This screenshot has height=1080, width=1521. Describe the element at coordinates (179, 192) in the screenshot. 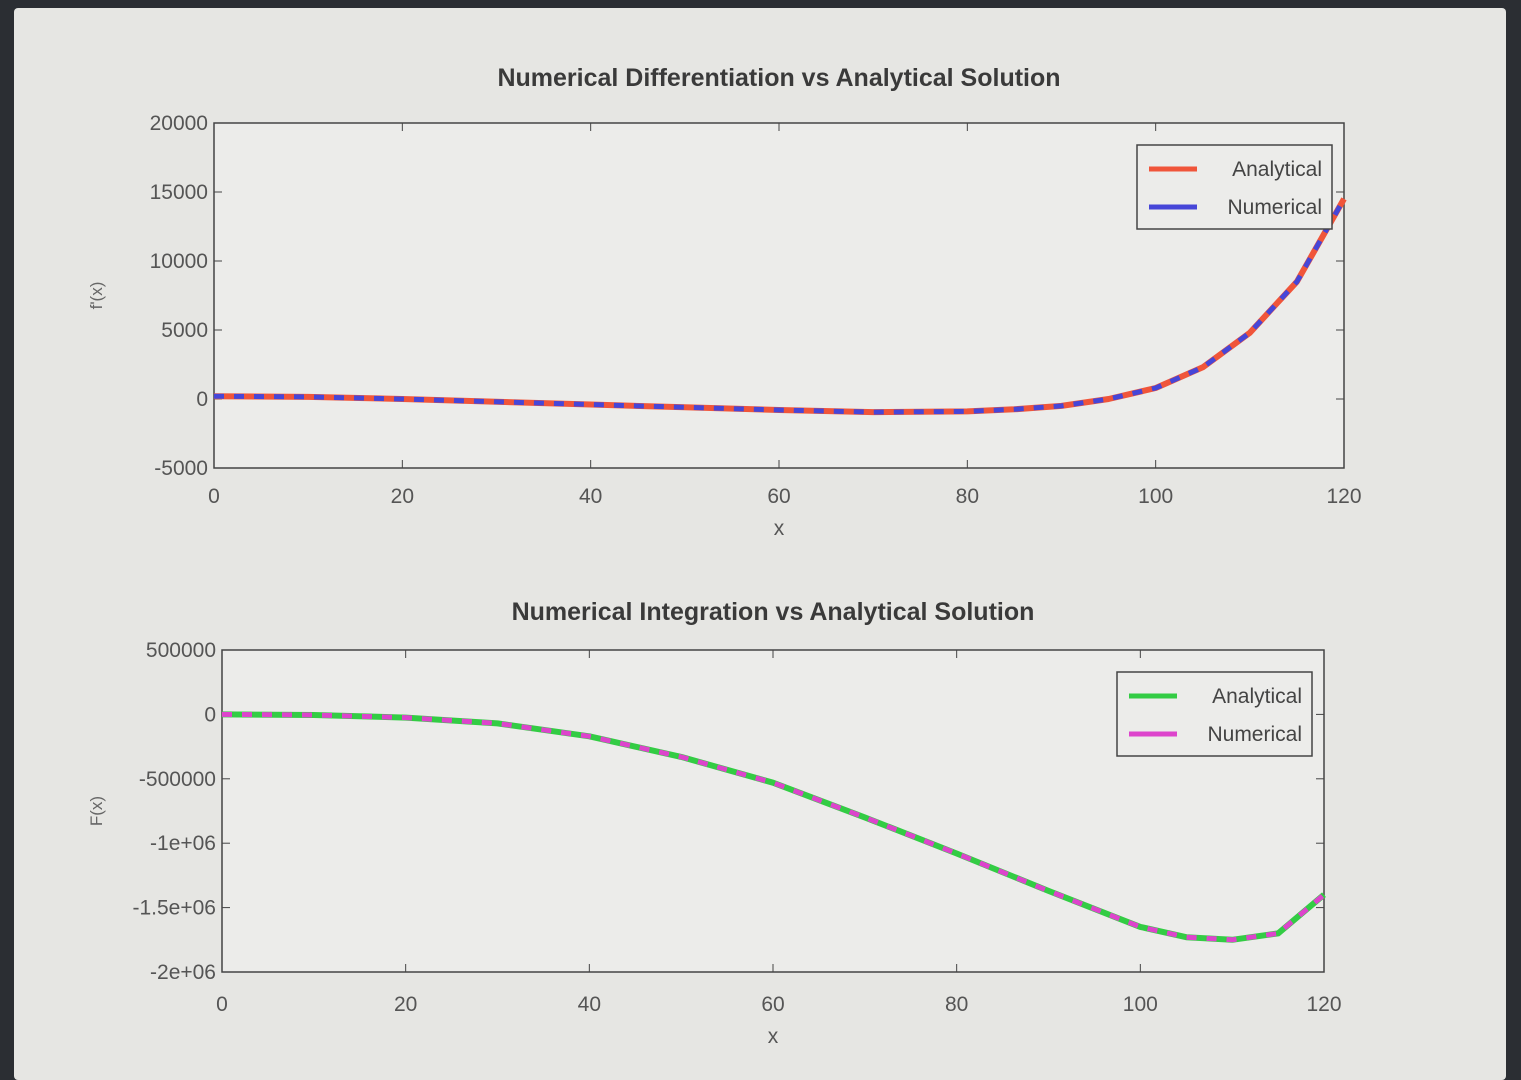

I see `y-tick-label: 15000` at that location.